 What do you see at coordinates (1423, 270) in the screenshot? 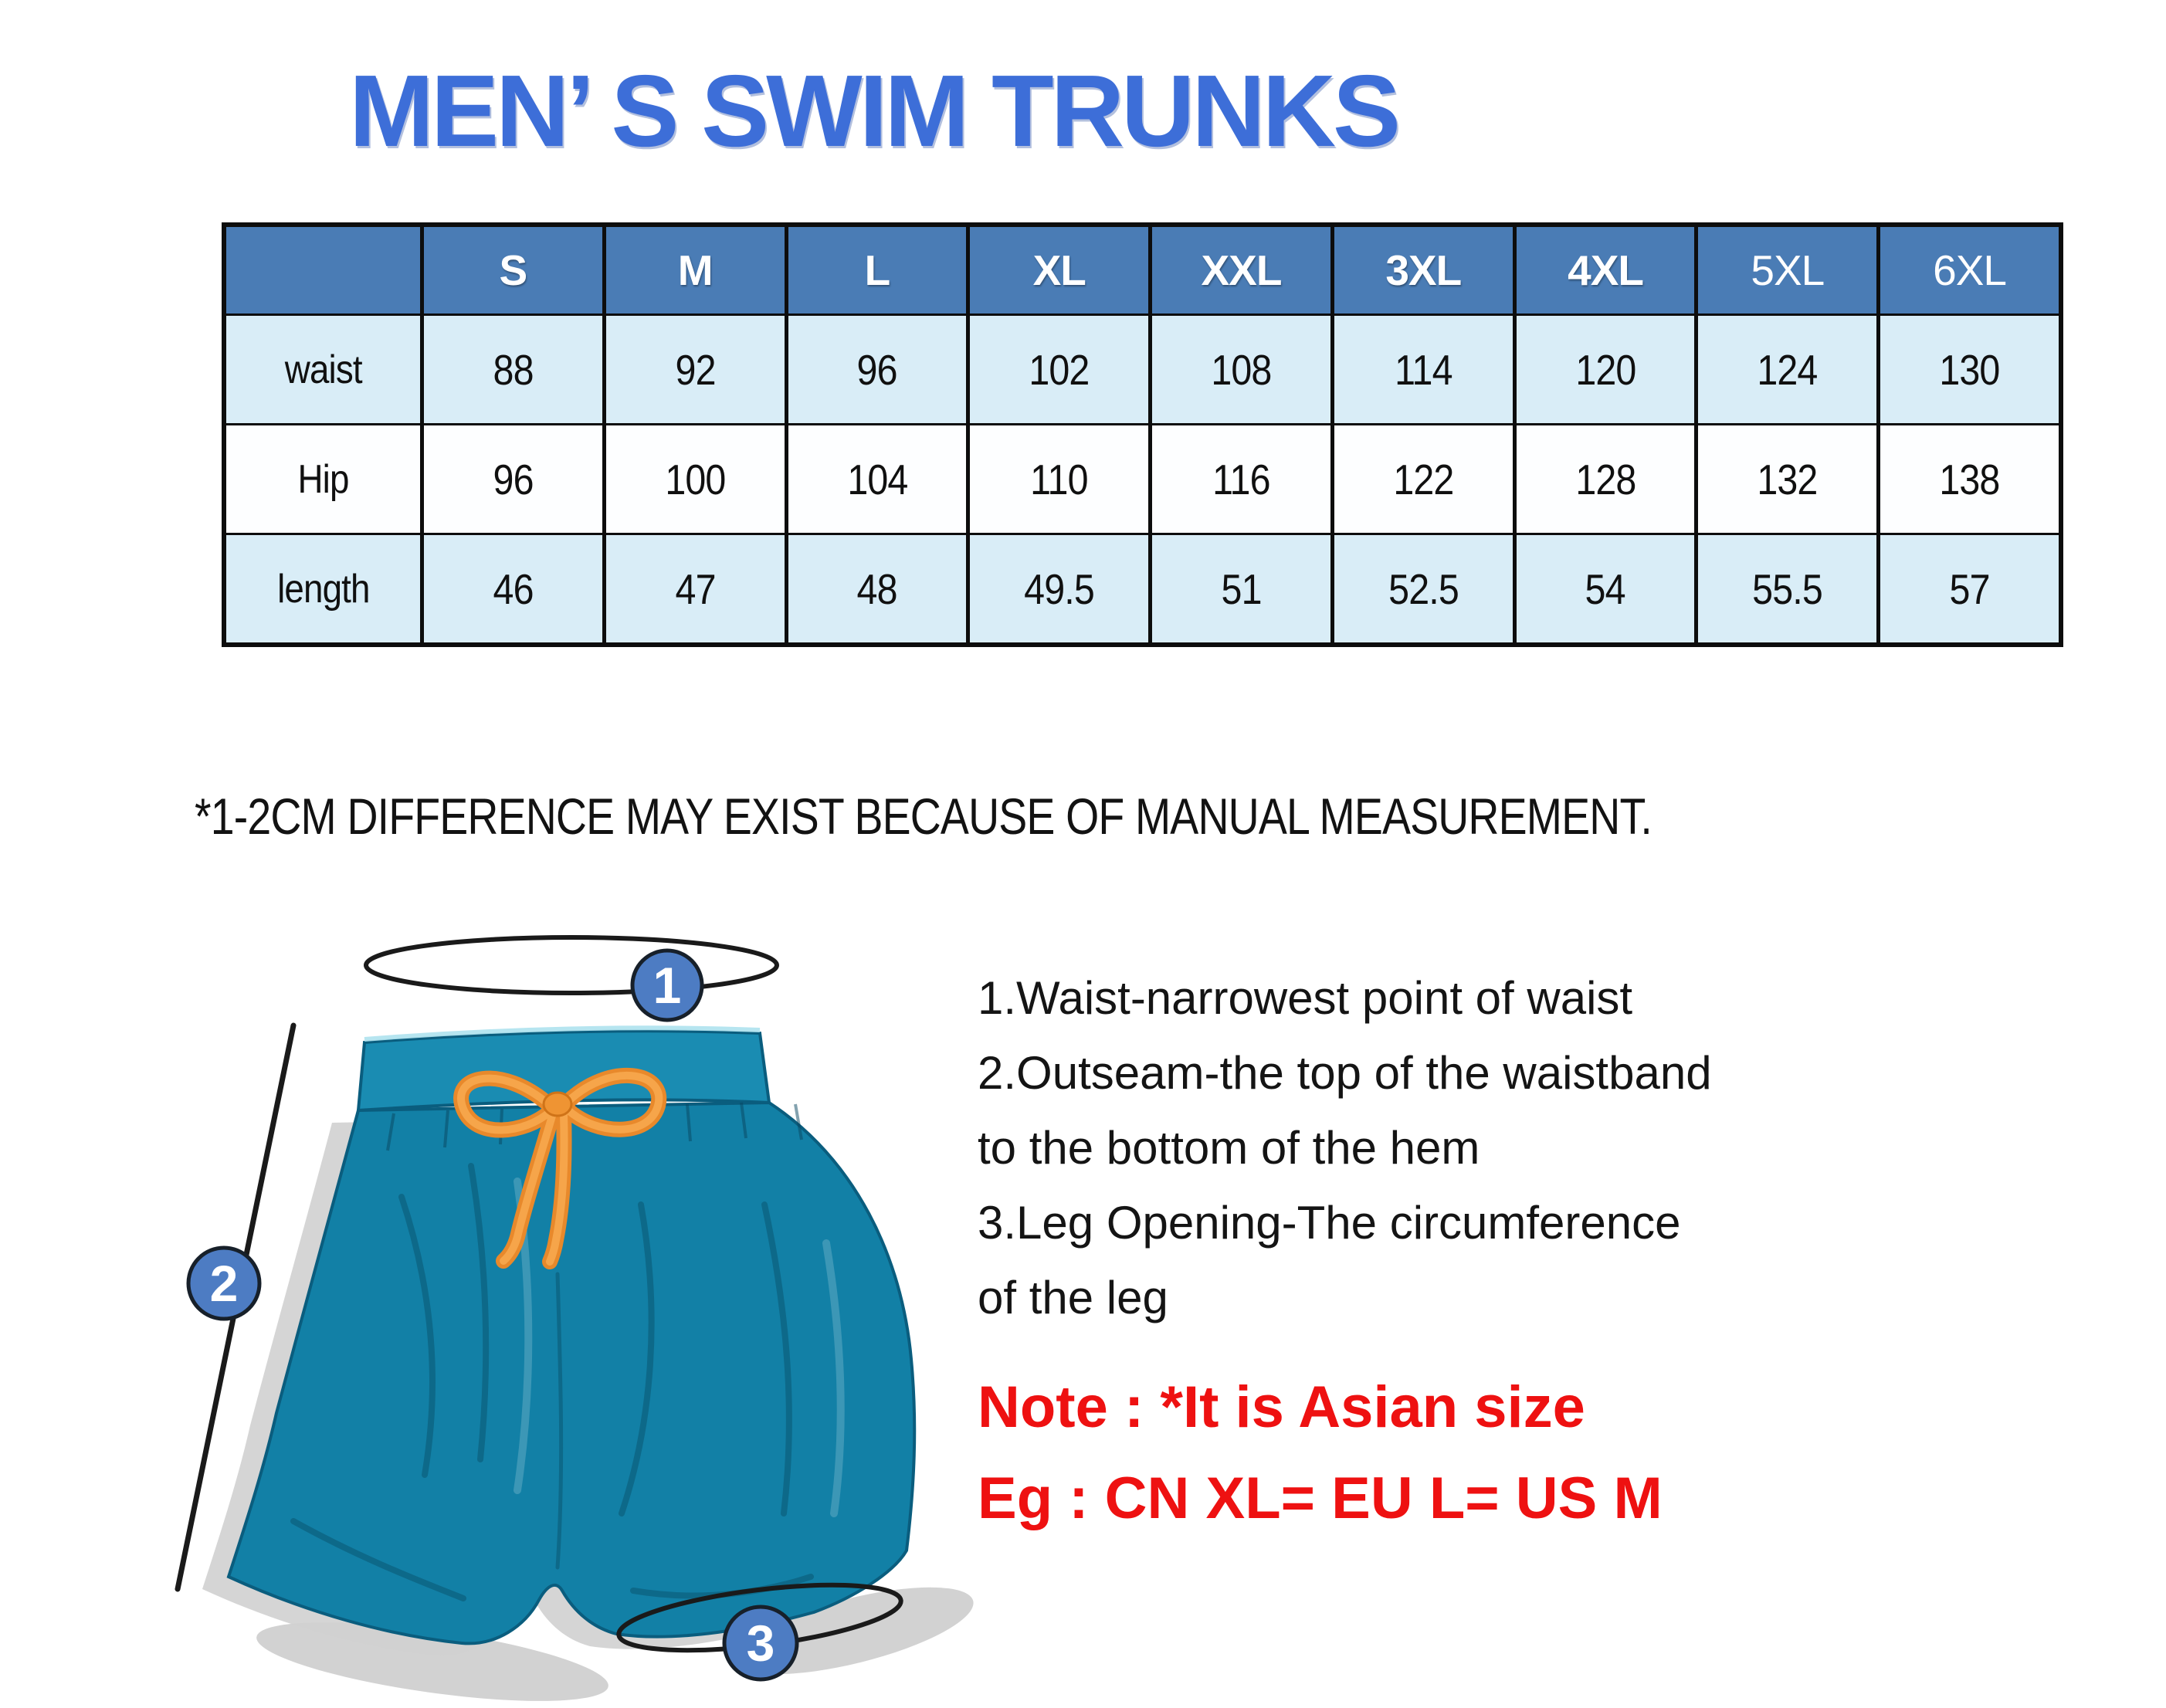
I see `size-col-header-3xl: 3XL` at bounding box center [1423, 270].